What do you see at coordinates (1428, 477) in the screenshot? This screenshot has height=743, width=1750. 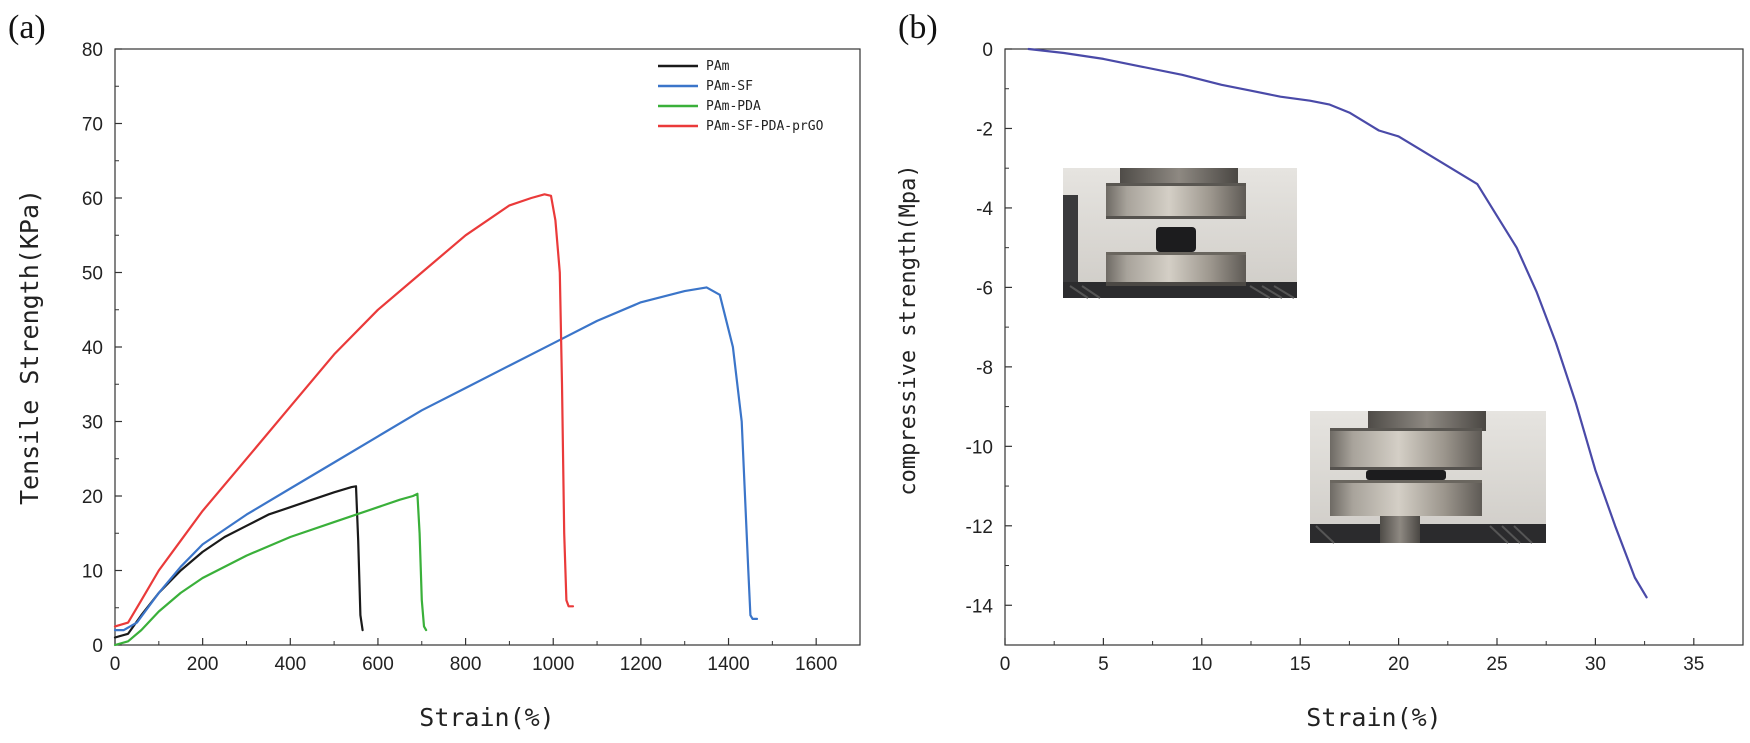 I see `sample-under-compression-photo` at bounding box center [1428, 477].